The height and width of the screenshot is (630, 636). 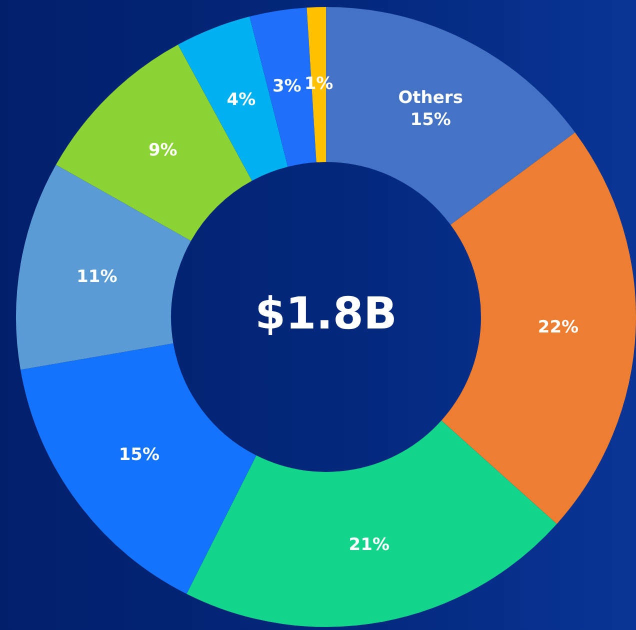 What do you see at coordinates (97, 276) in the screenshot?
I see `data-label: 11%` at bounding box center [97, 276].